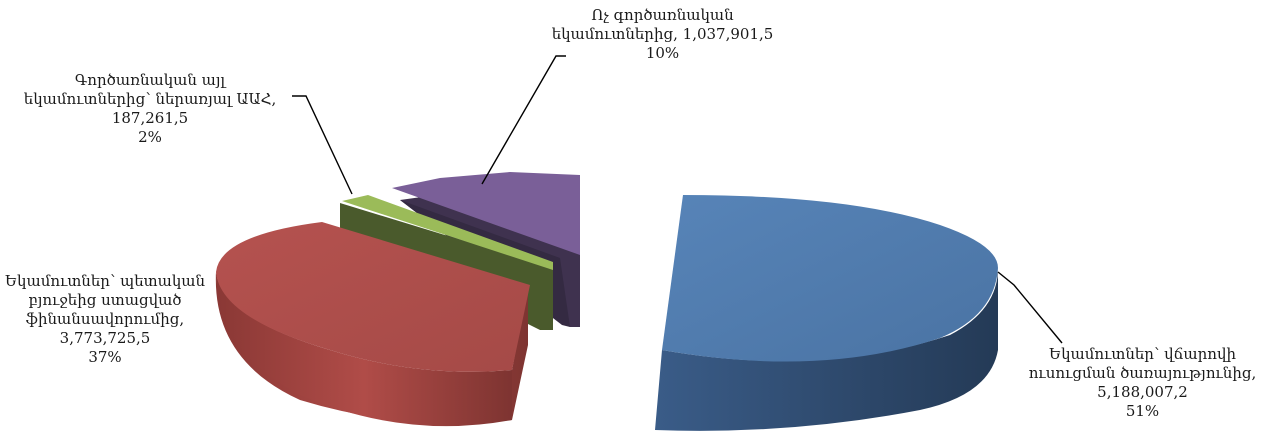 The width and height of the screenshot is (1275, 435). What do you see at coordinates (1142, 354) in the screenshot?
I see `data-label-line: Եկամուտներ՝ վճարովի` at bounding box center [1142, 354].